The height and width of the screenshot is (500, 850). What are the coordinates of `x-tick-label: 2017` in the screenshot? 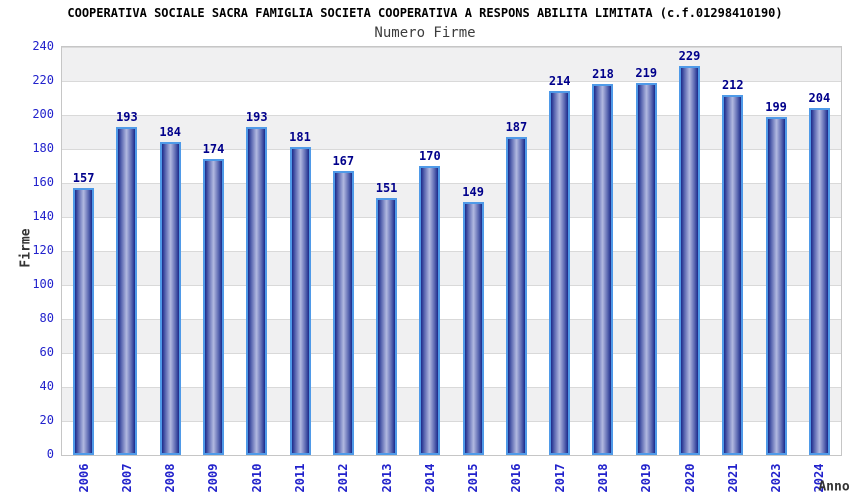 It's located at (559, 478).